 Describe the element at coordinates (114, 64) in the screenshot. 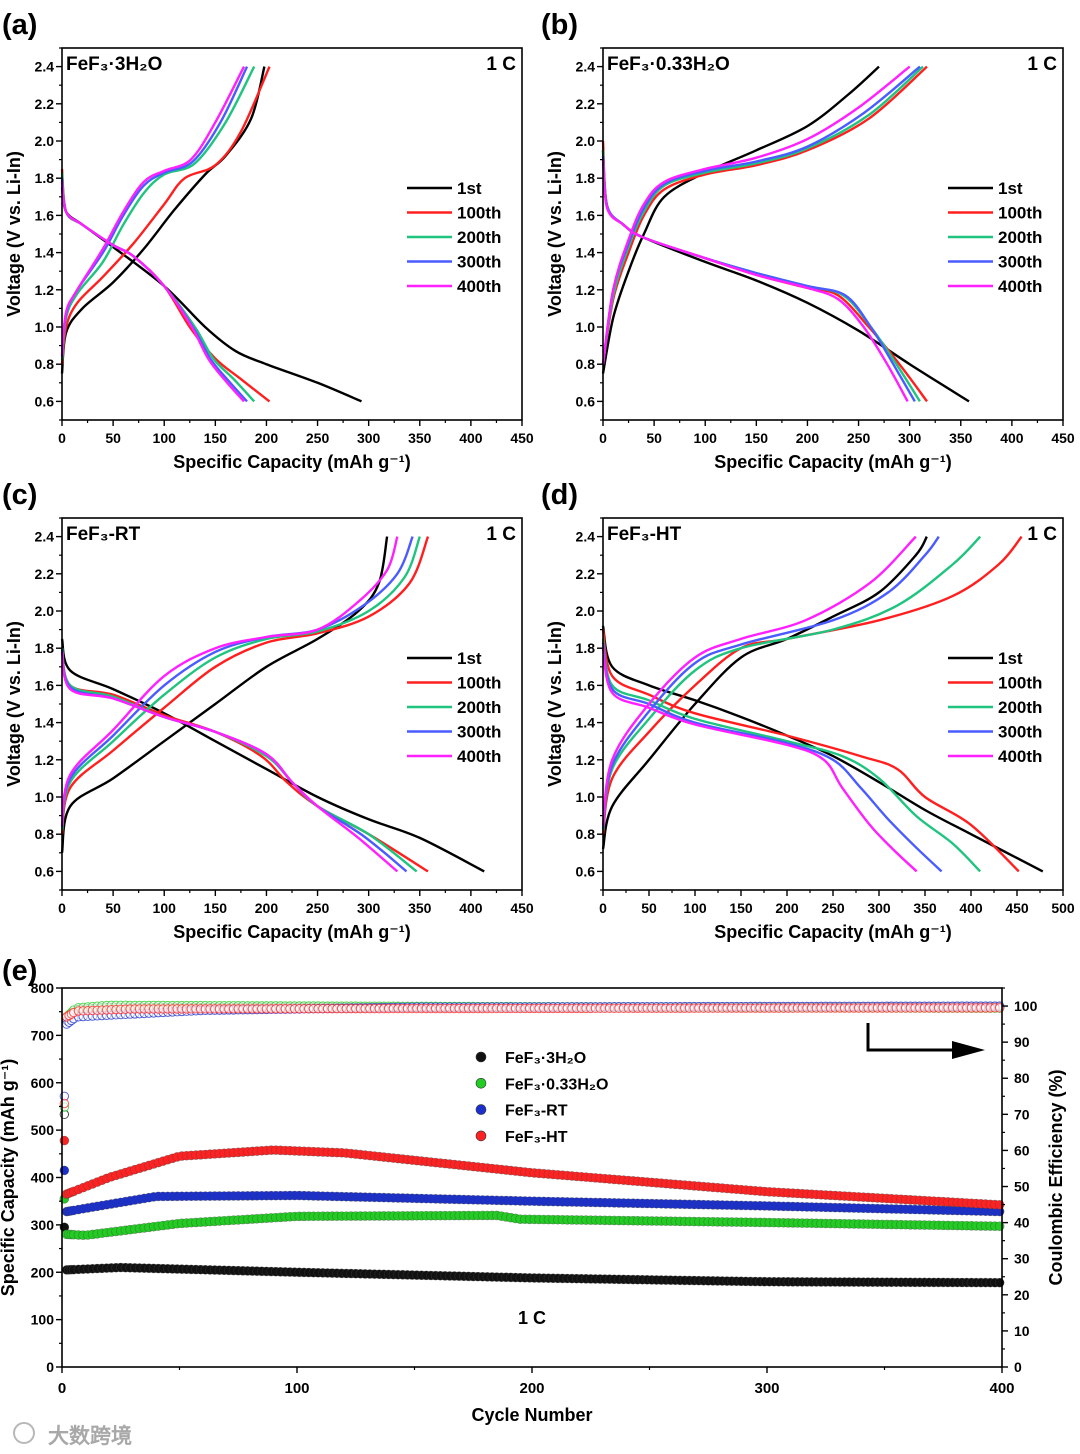

I see `sample-name: FeF₃·3H₂O` at that location.